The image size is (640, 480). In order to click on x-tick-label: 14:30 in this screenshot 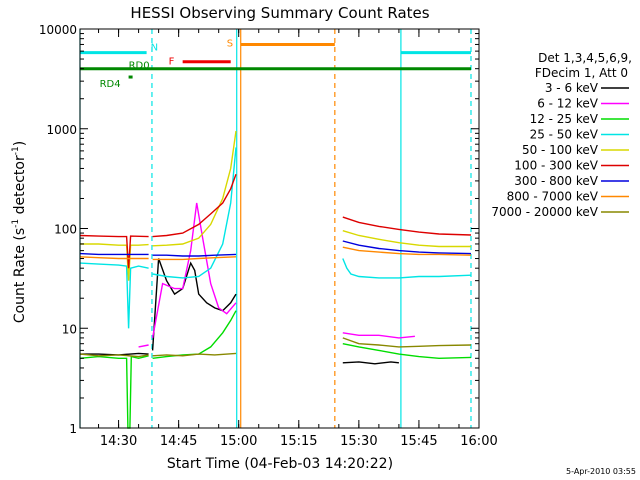, I will do `click(118, 441)`.